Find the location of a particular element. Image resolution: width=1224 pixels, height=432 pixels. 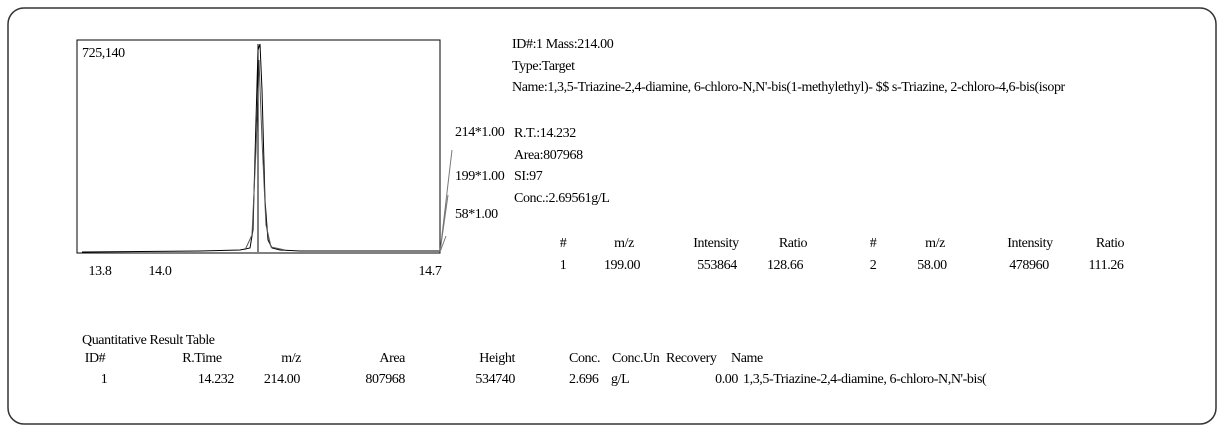

result-cell: 0.00 is located at coordinates (726, 379).